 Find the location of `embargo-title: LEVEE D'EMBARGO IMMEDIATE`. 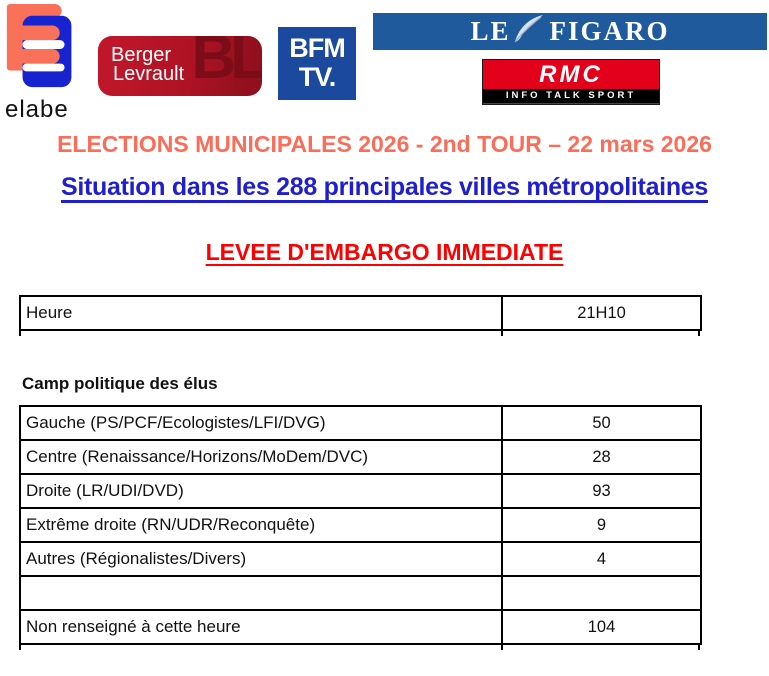

embargo-title: LEVEE D'EMBARGO IMMEDIATE is located at coordinates (384, 252).